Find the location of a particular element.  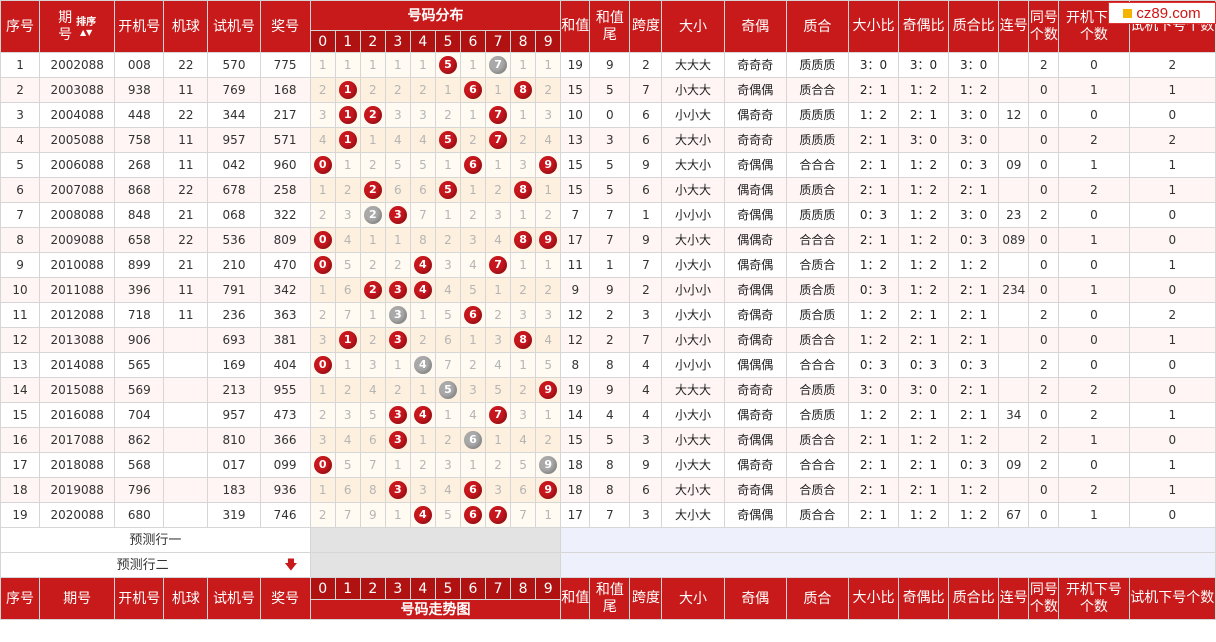

predict-row-1-dist is located at coordinates (435, 540).